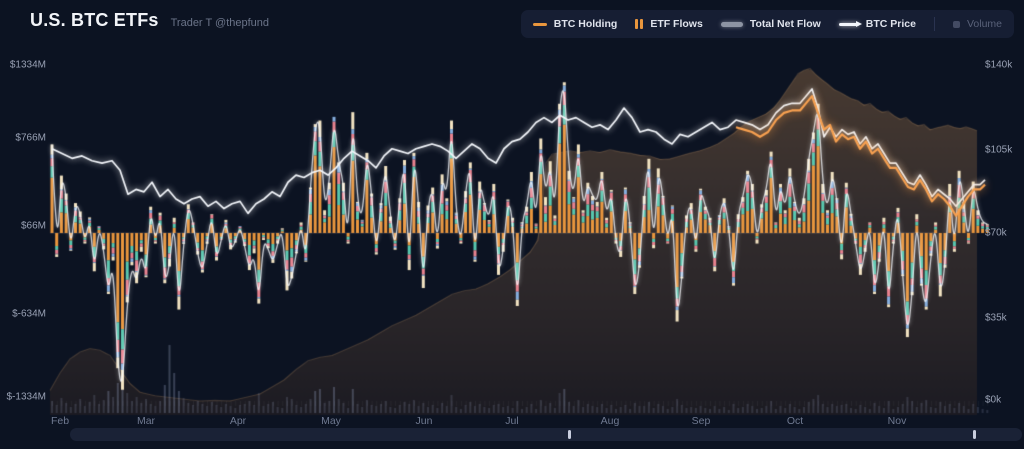 The height and width of the screenshot is (449, 1024). Describe the element at coordinates (539, 24) in the screenshot. I see `btc-holding-marker-icon` at that location.